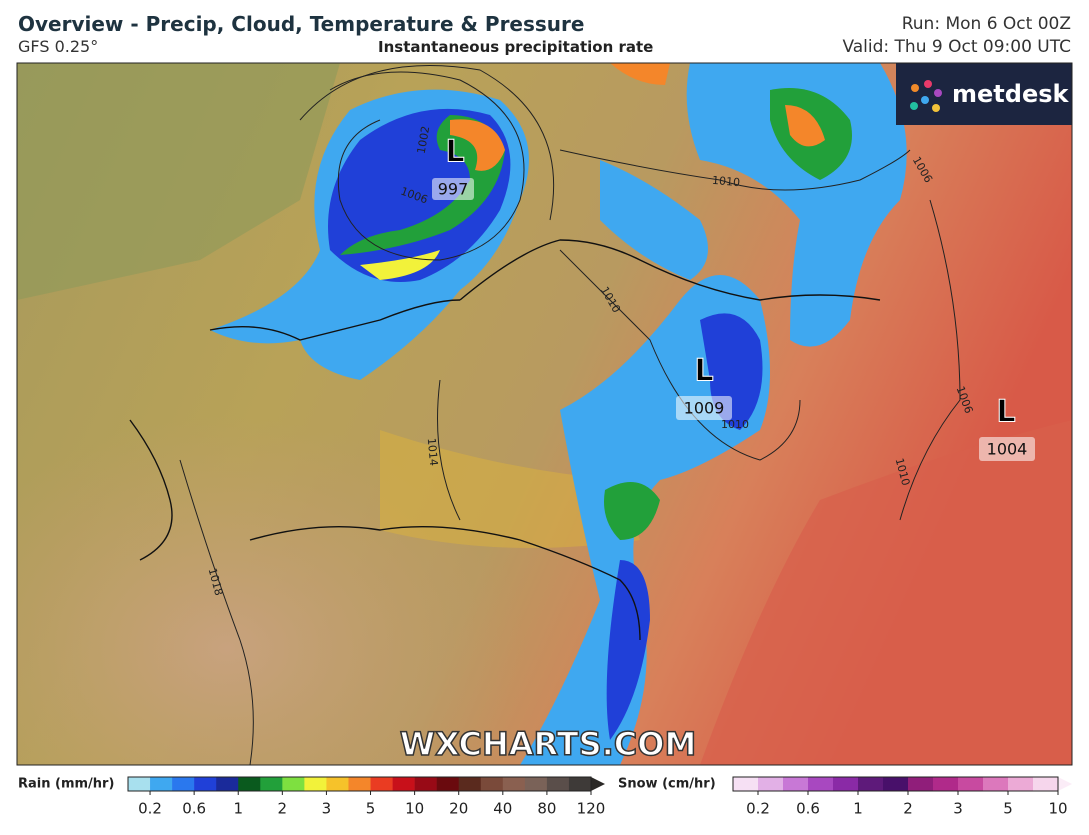  I want to click on low-pressure: 1004, so click(1007, 449).